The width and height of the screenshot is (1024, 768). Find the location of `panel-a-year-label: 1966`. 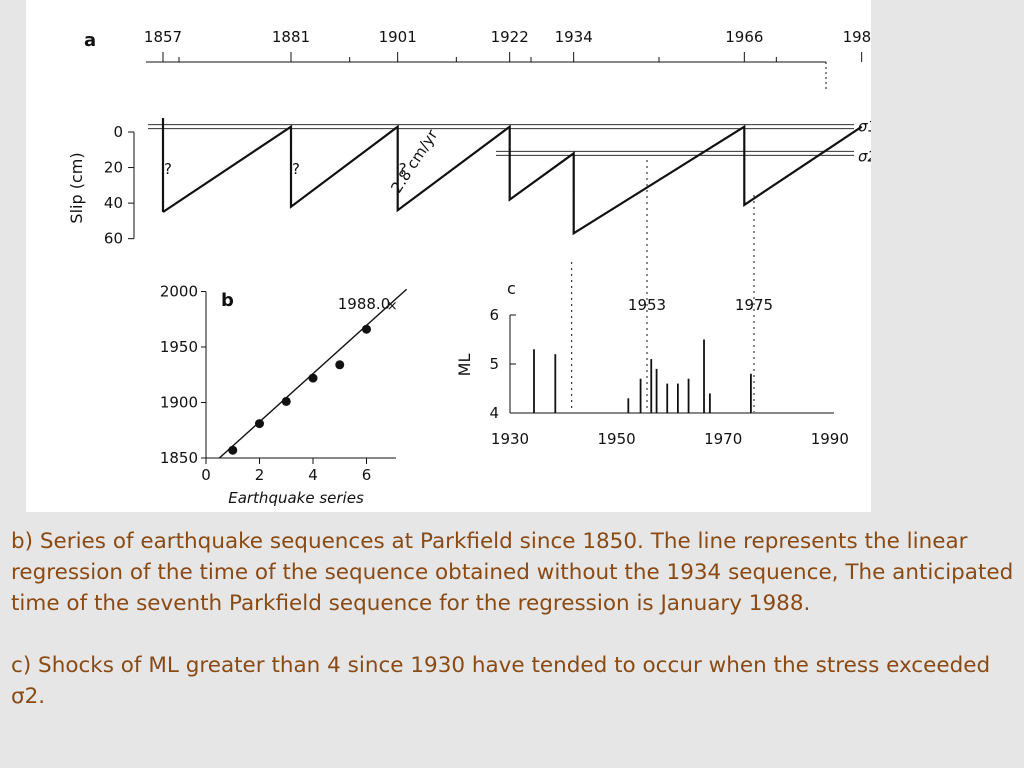

panel-a-year-label: 1966 is located at coordinates (744, 37).